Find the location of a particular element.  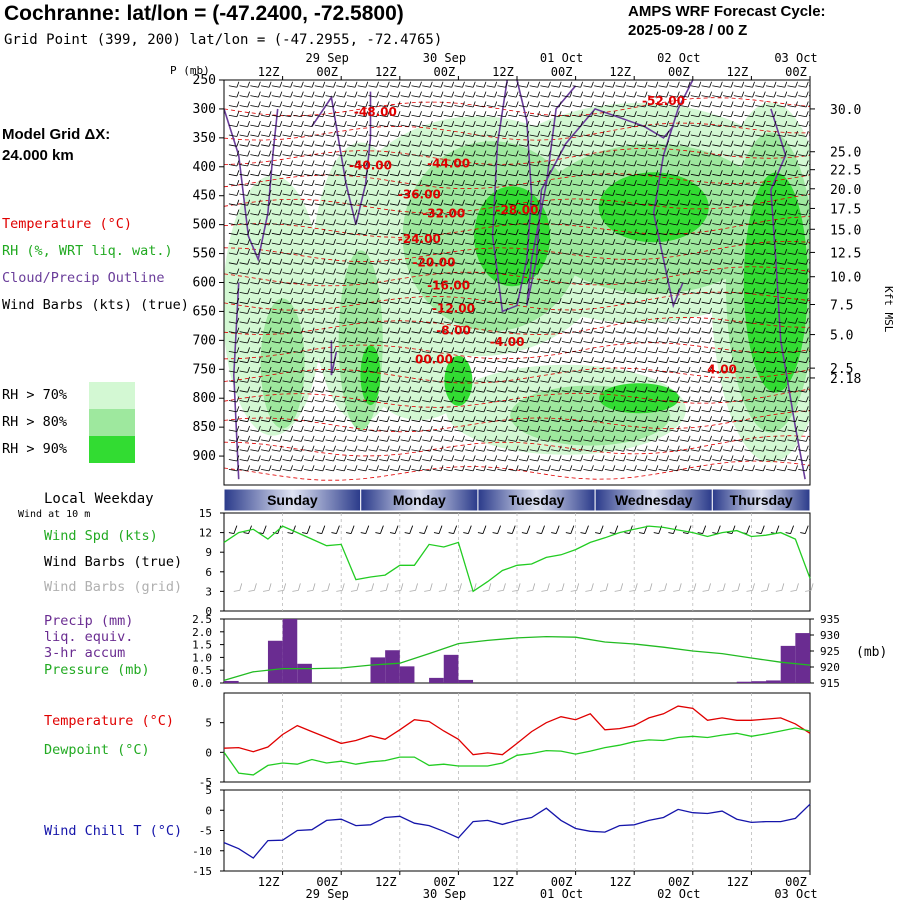

wind-barb-true is located at coordinates (392, 533).